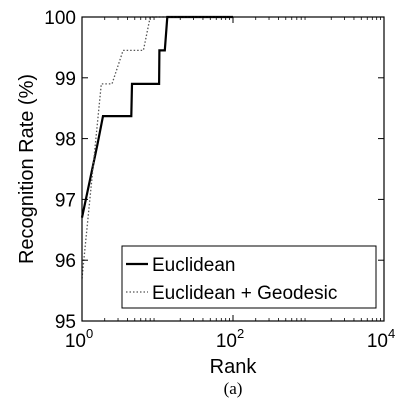 The image size is (406, 404). Describe the element at coordinates (230, 339) in the screenshot. I see `x-tick-label: 10²` at that location.